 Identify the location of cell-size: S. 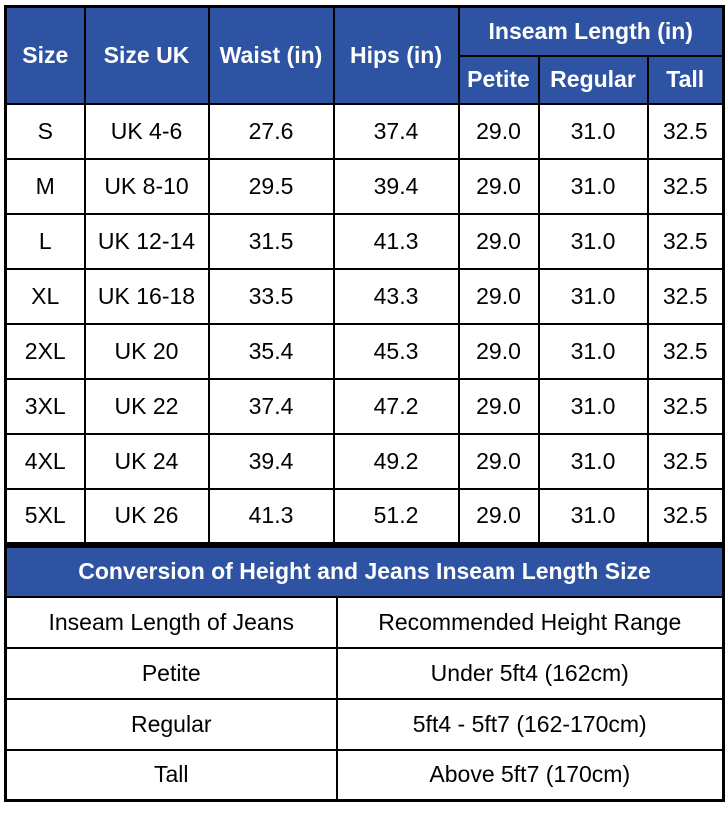
(45, 131).